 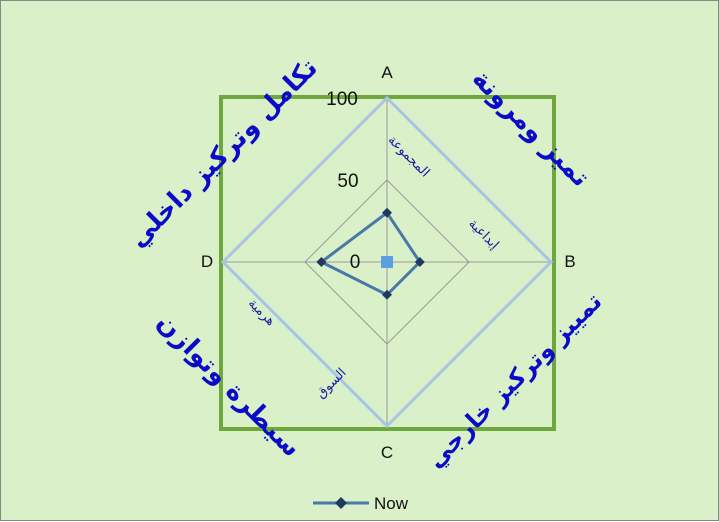 I want to click on data-point-a, so click(x=387, y=212).